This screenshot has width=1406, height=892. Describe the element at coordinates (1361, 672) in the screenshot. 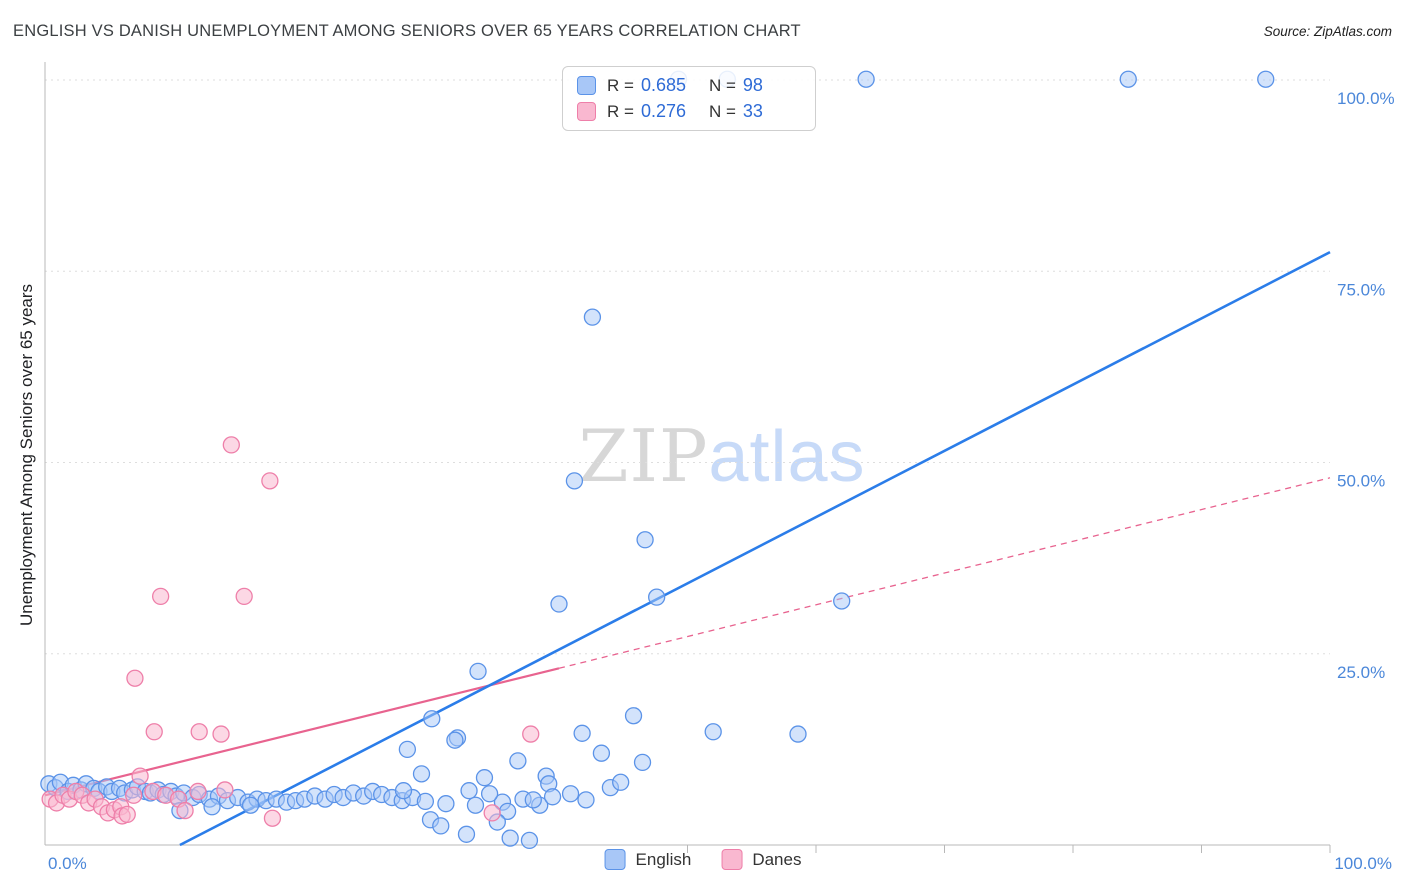

I see `y-tick-label: 25.0%` at that location.